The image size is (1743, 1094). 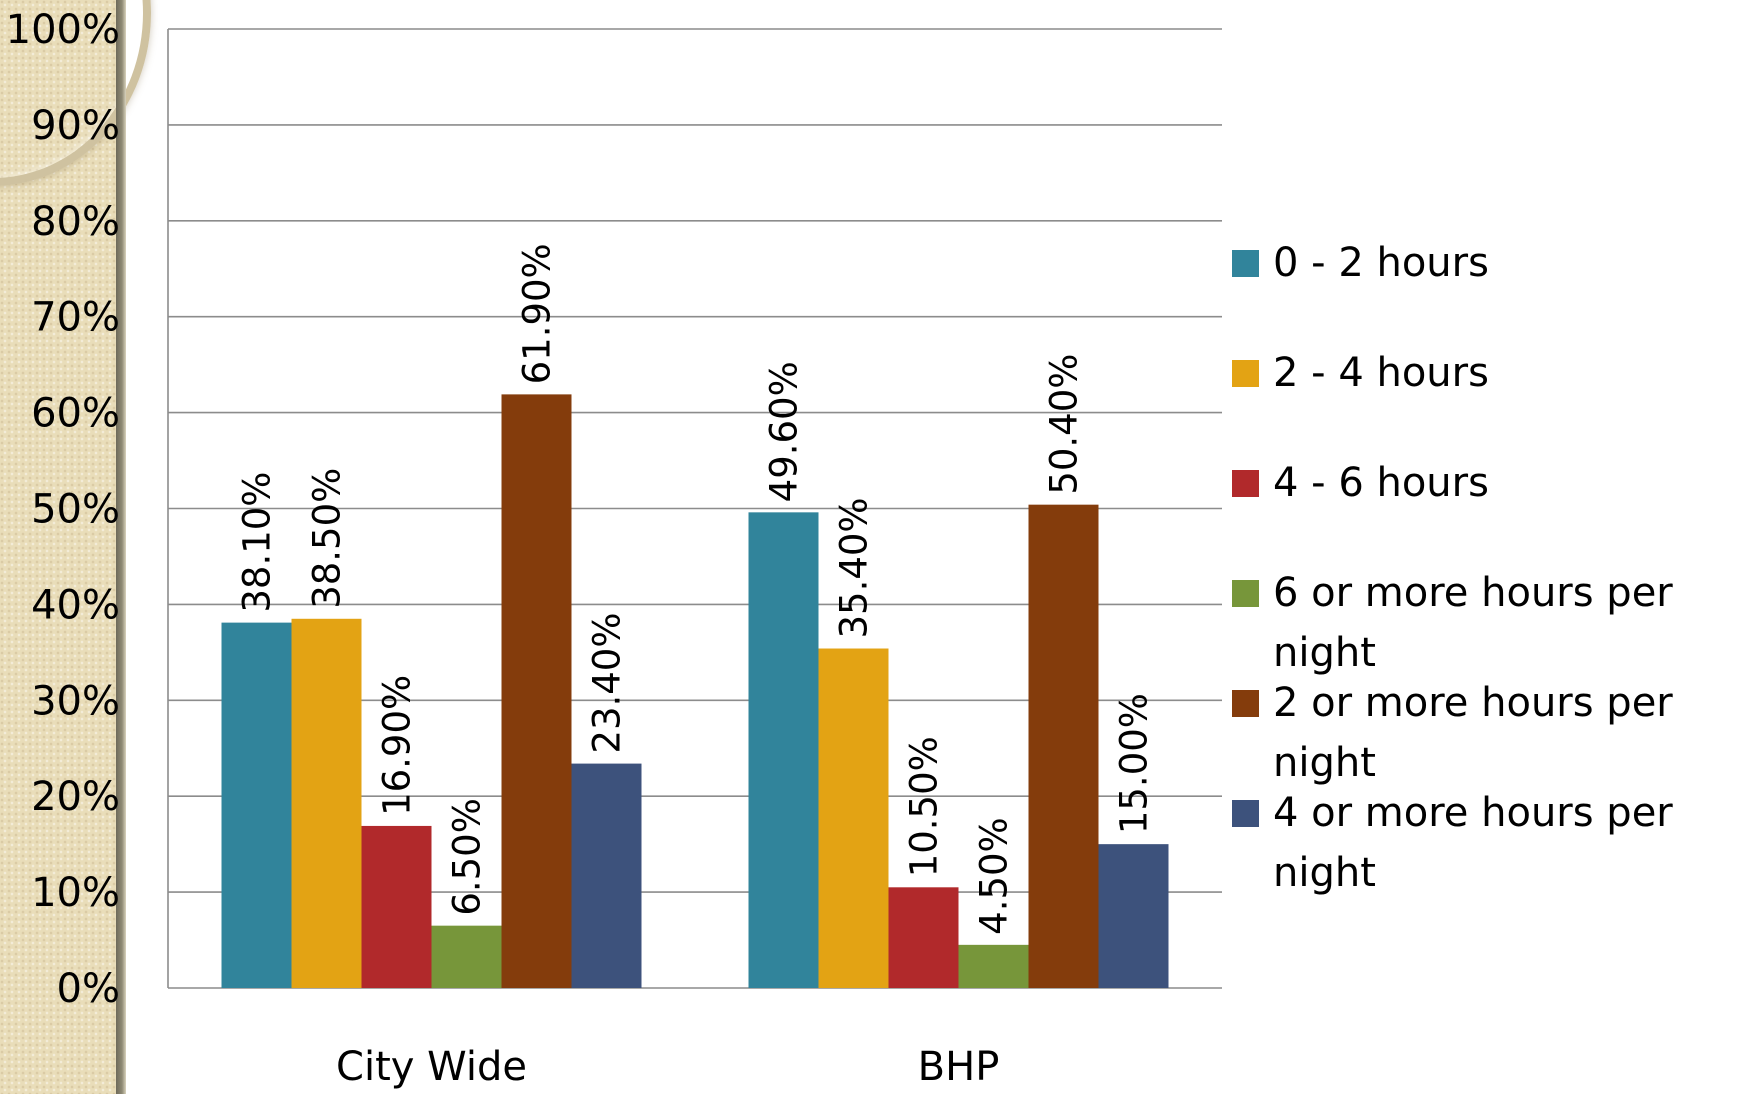 What do you see at coordinates (606, 875) in the screenshot?
I see `bar-city-wide-4-or-more-hours-per-night` at bounding box center [606, 875].